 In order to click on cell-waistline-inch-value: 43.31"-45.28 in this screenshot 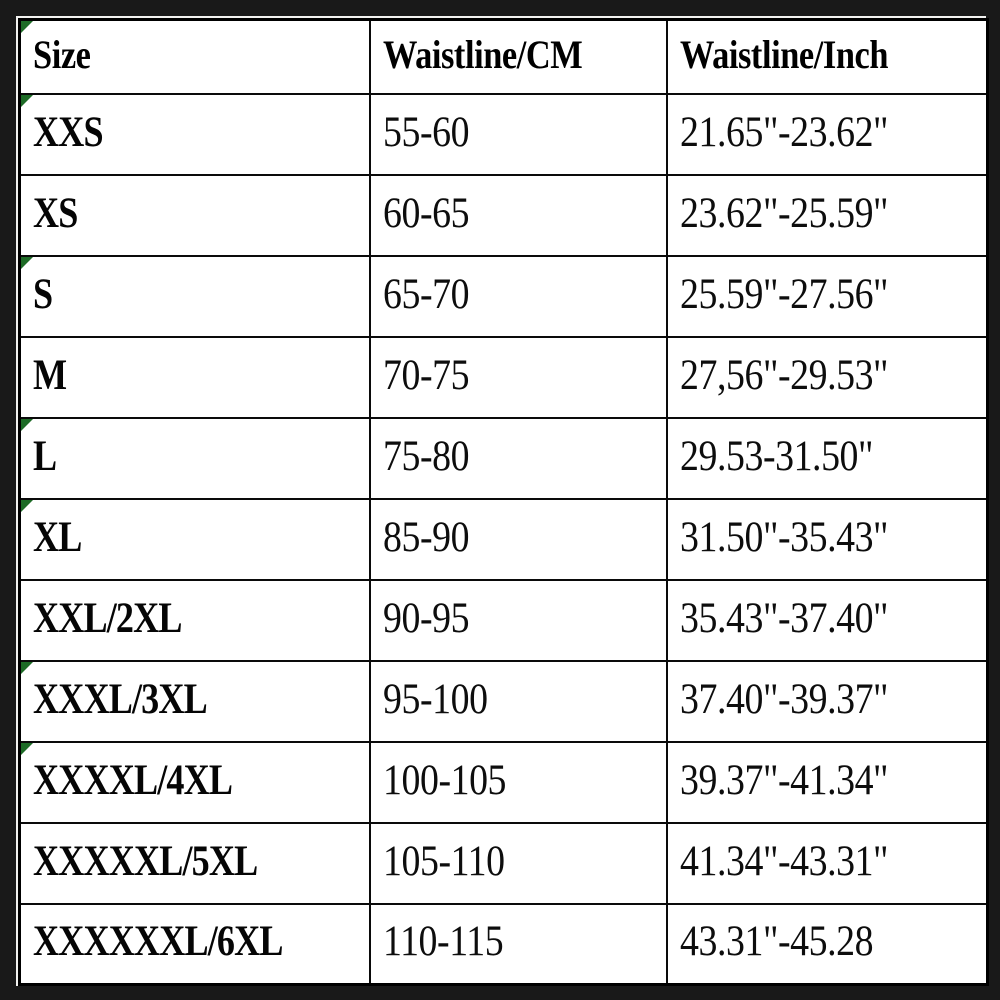, I will do `click(776, 942)`.